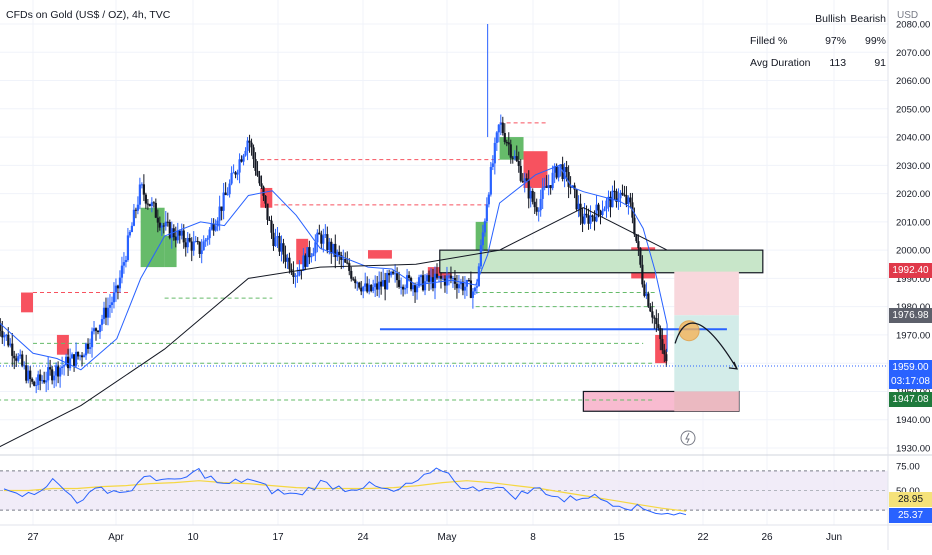 The height and width of the screenshot is (555, 932). I want to click on y-tick-label: 1930.00, so click(913, 449).